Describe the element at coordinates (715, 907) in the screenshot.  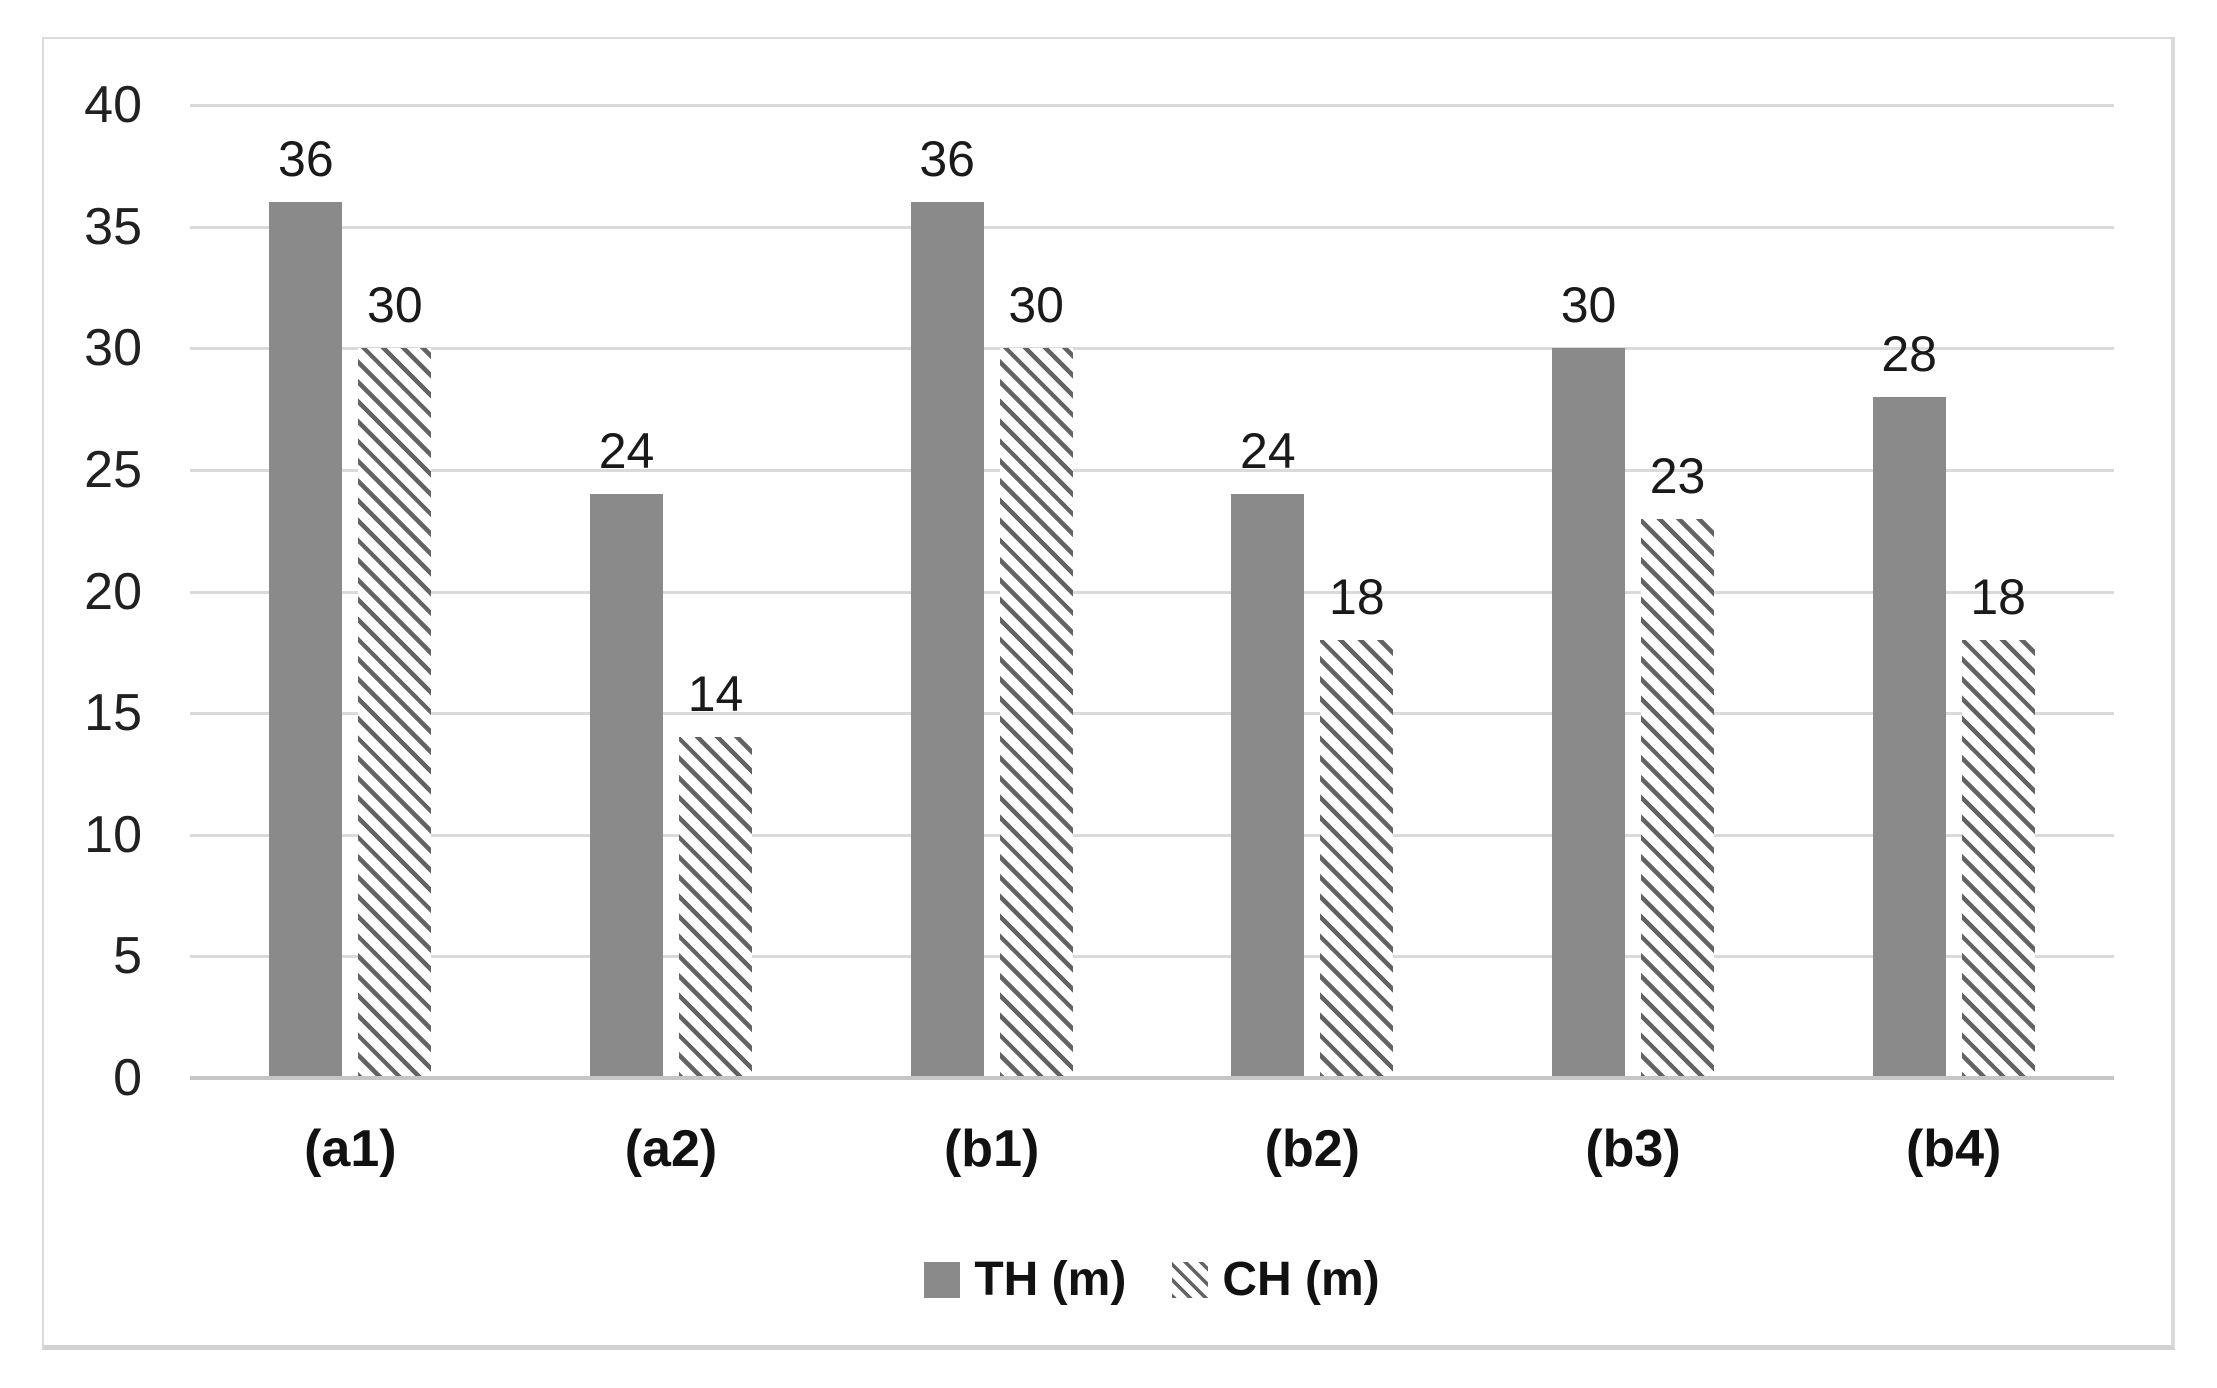
I see `bar-chm-a2` at that location.